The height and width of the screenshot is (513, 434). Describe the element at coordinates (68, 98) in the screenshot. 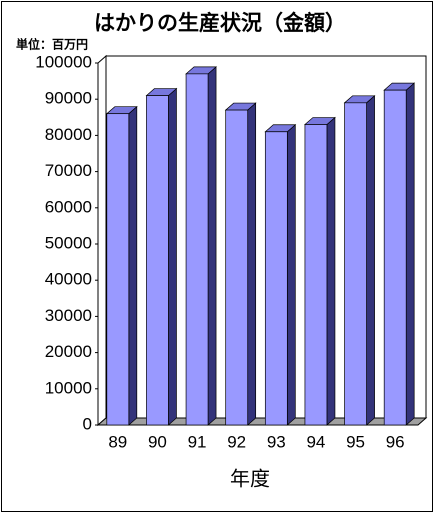

I see `y-tick-label: 90000` at that location.